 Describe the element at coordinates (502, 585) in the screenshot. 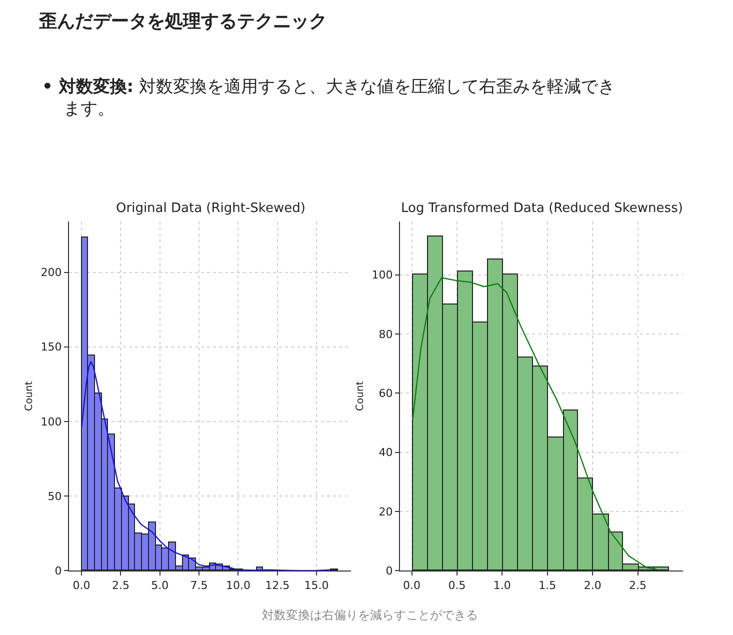

I see `x-tick-label: 1.0` at that location.